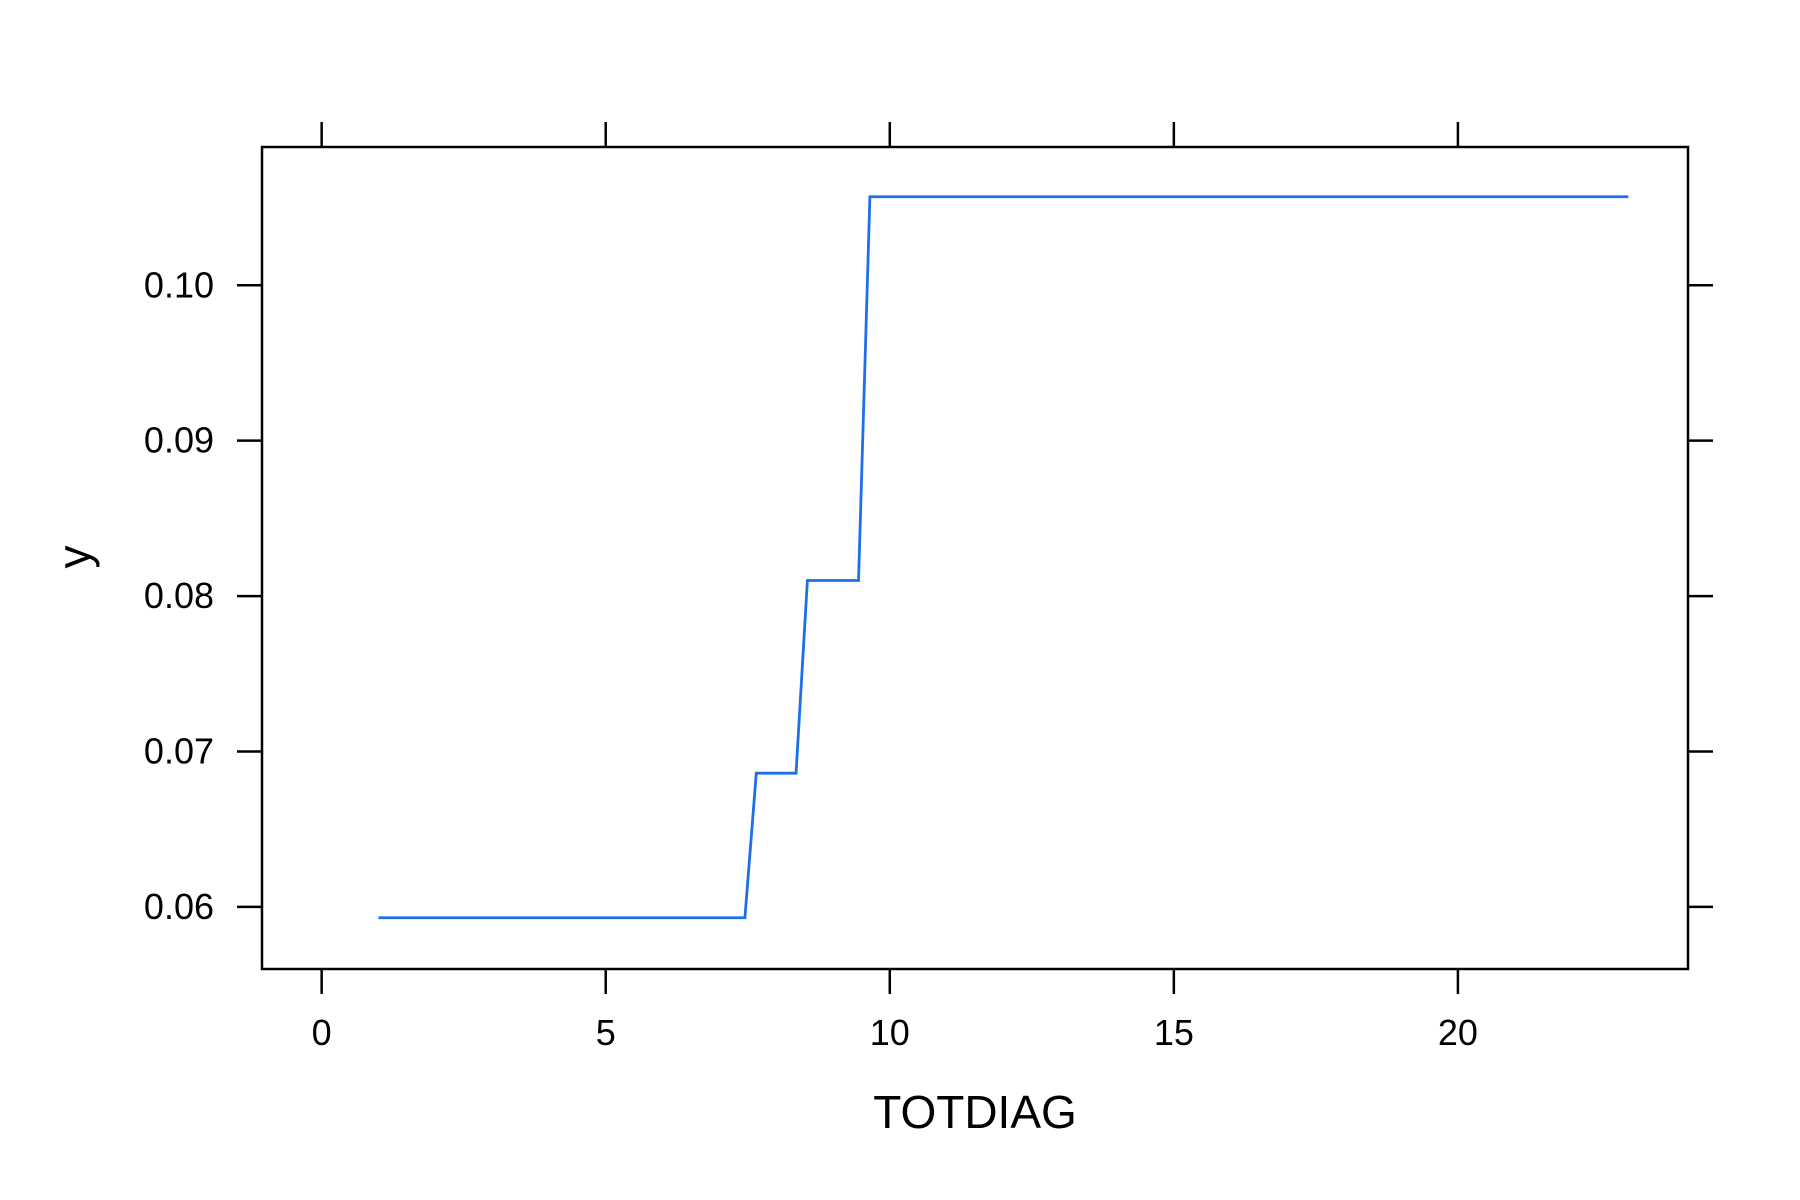 Image resolution: width=1800 pixels, height=1200 pixels. I want to click on x-axis-title: TOTDIAG, so click(975, 1112).